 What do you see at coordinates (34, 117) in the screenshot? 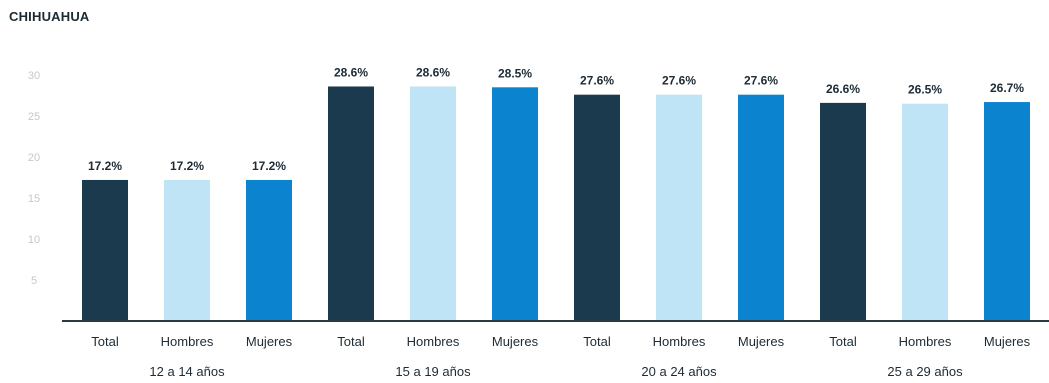
I see `y-tick-label: 25` at bounding box center [34, 117].